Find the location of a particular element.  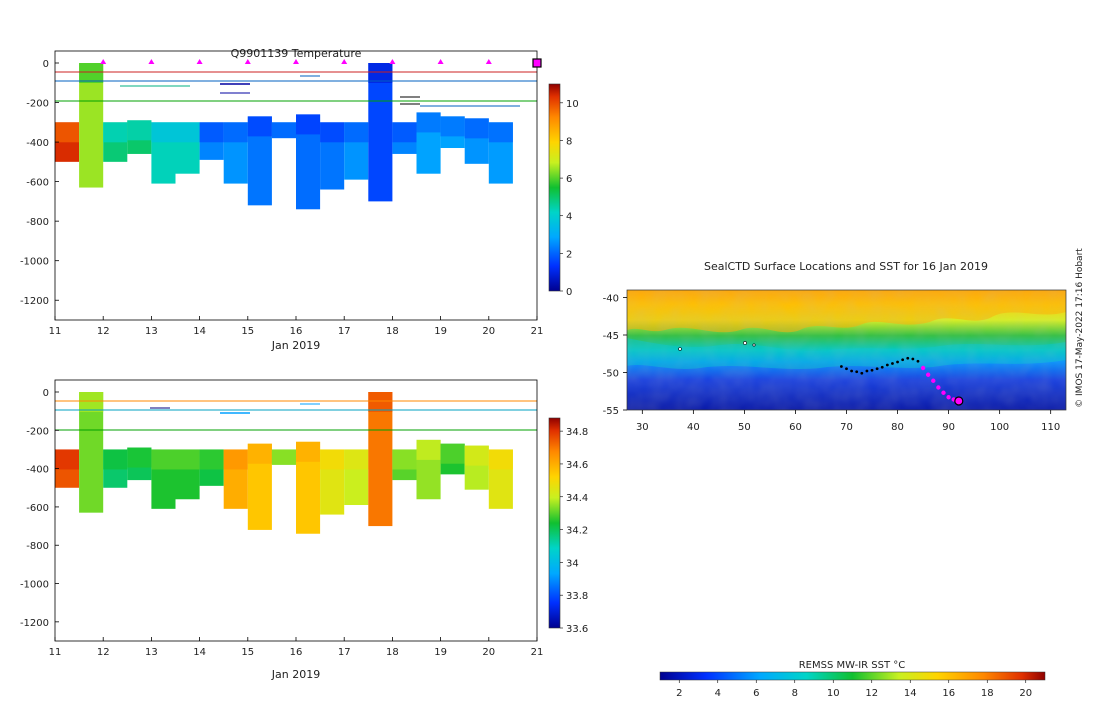

temperature-xlabel: Jan 2019 is located at coordinates (295, 345).